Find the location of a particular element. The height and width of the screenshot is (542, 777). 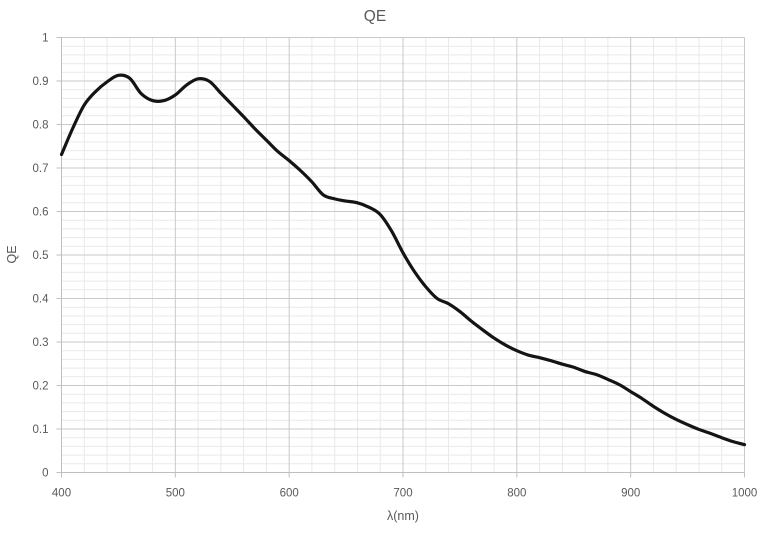

x-axis-tick-labels: 400 500 600 700 800 900 1000 is located at coordinates (404, 494).